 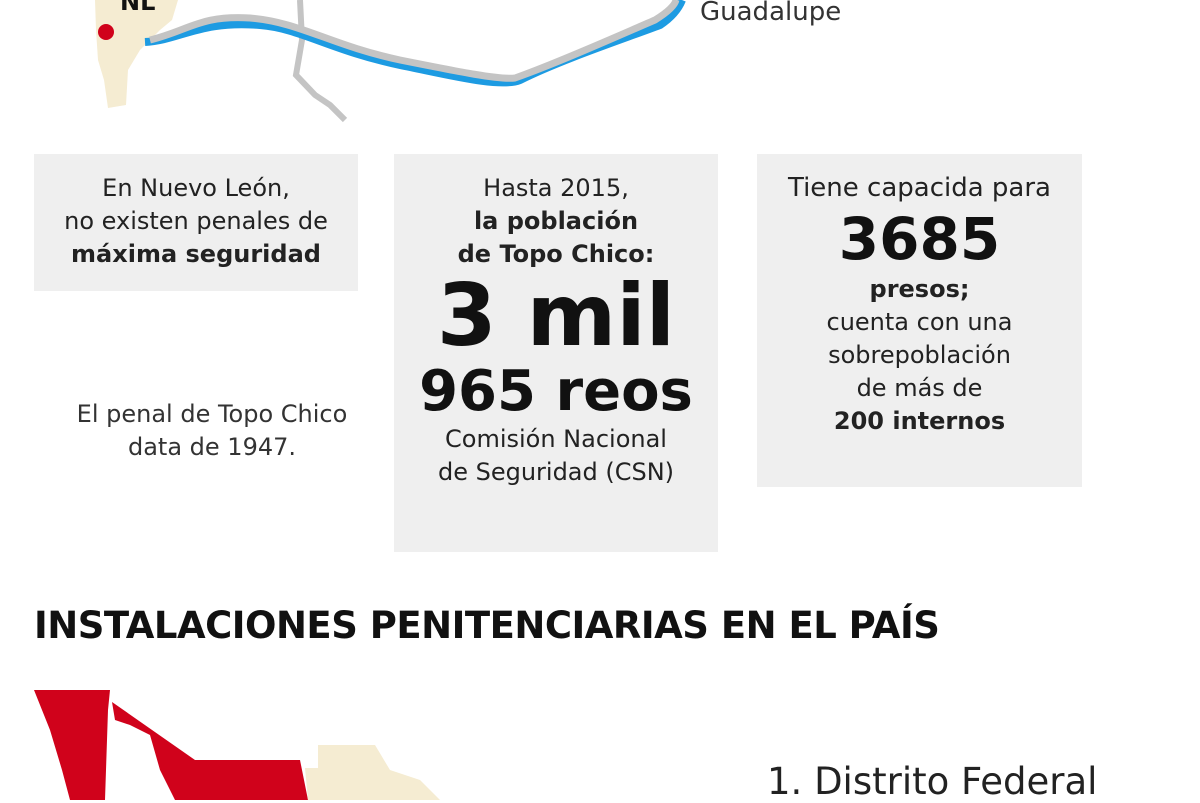 What do you see at coordinates (210, 751) in the screenshot?
I see `region-sonora` at bounding box center [210, 751].